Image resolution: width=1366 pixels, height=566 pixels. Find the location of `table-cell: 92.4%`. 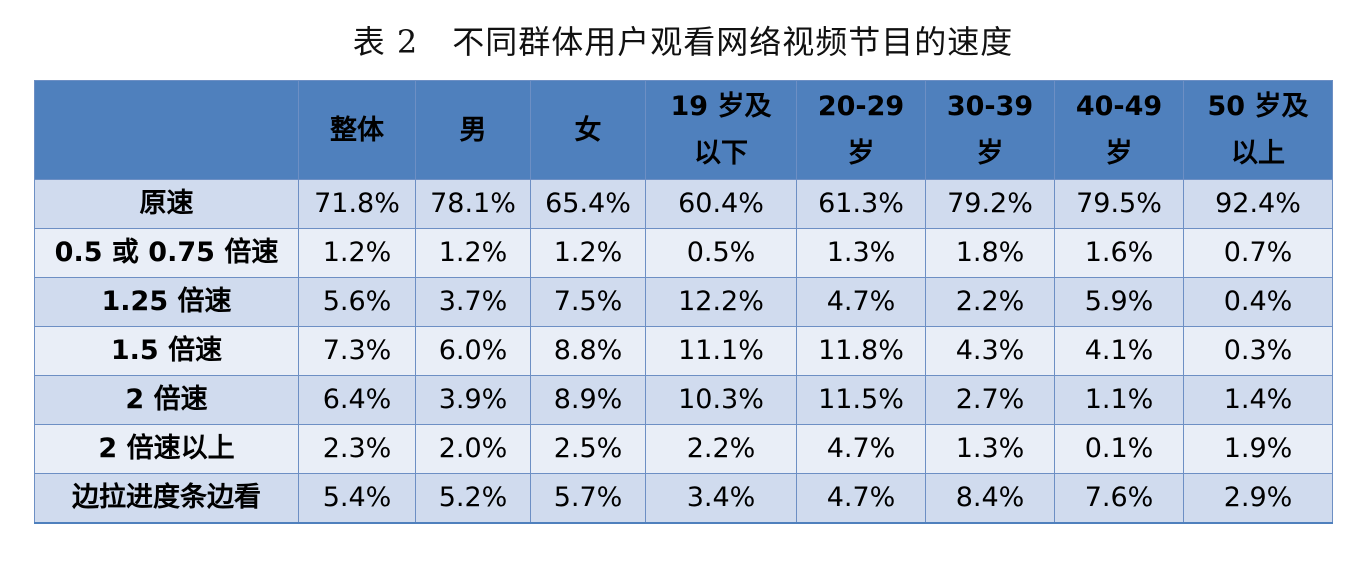

table-cell: 92.4% is located at coordinates (1258, 204).